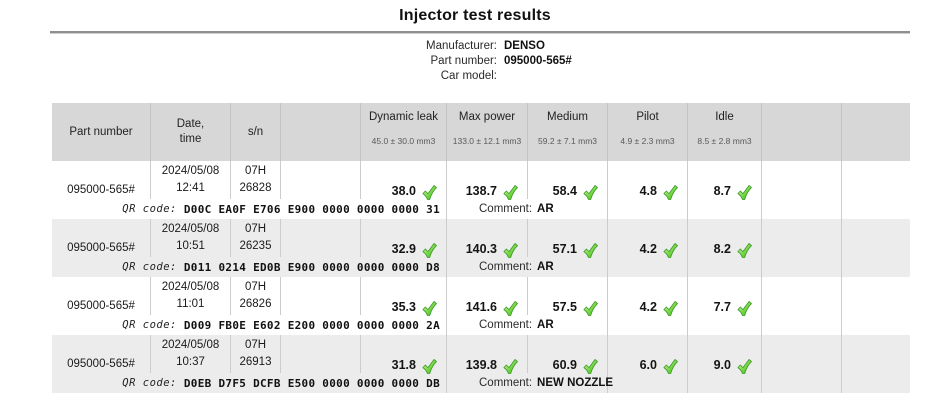 This screenshot has width=950, height=400. What do you see at coordinates (311, 383) in the screenshot?
I see `qr-code-value: D0EB D7F5 DCFB E500 0000 0000 0000 DB` at bounding box center [311, 383].